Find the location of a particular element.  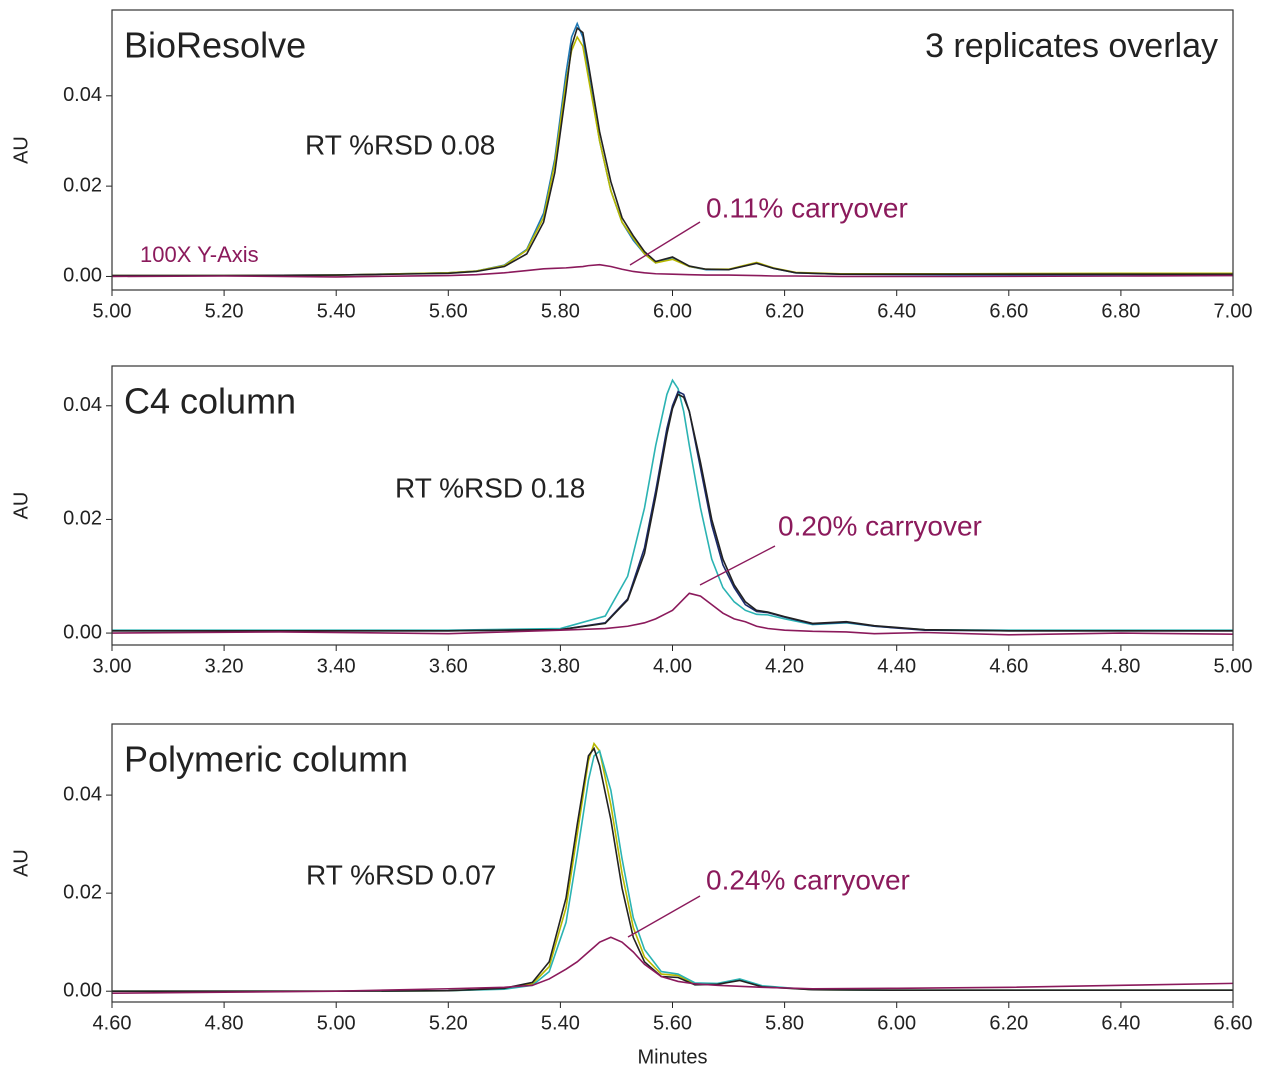

x-tick-label: 4.40 is located at coordinates (896, 666).